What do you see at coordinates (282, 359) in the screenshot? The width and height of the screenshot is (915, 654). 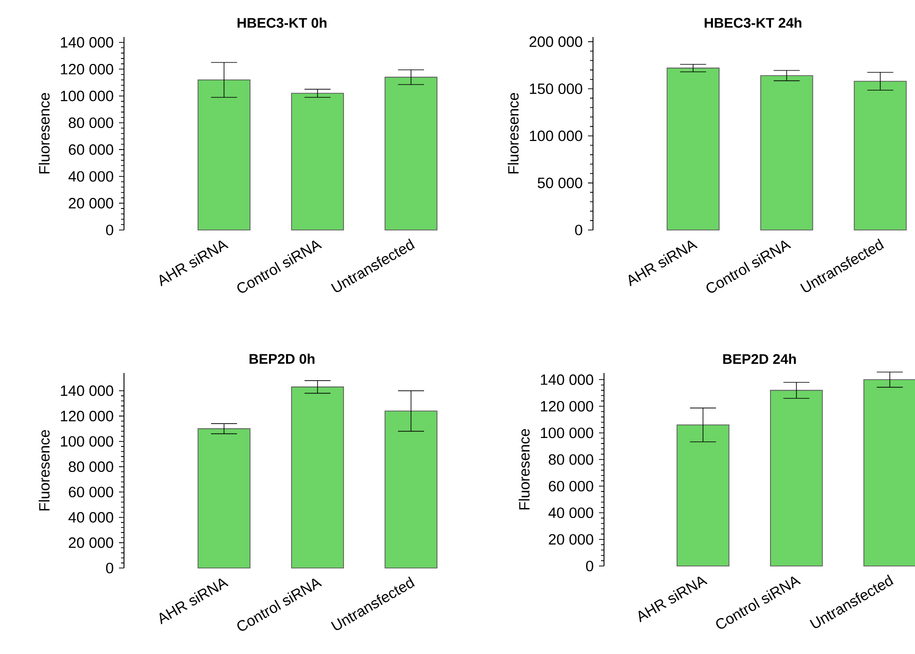 I see `chart-title: BEP2D 0h` at bounding box center [282, 359].